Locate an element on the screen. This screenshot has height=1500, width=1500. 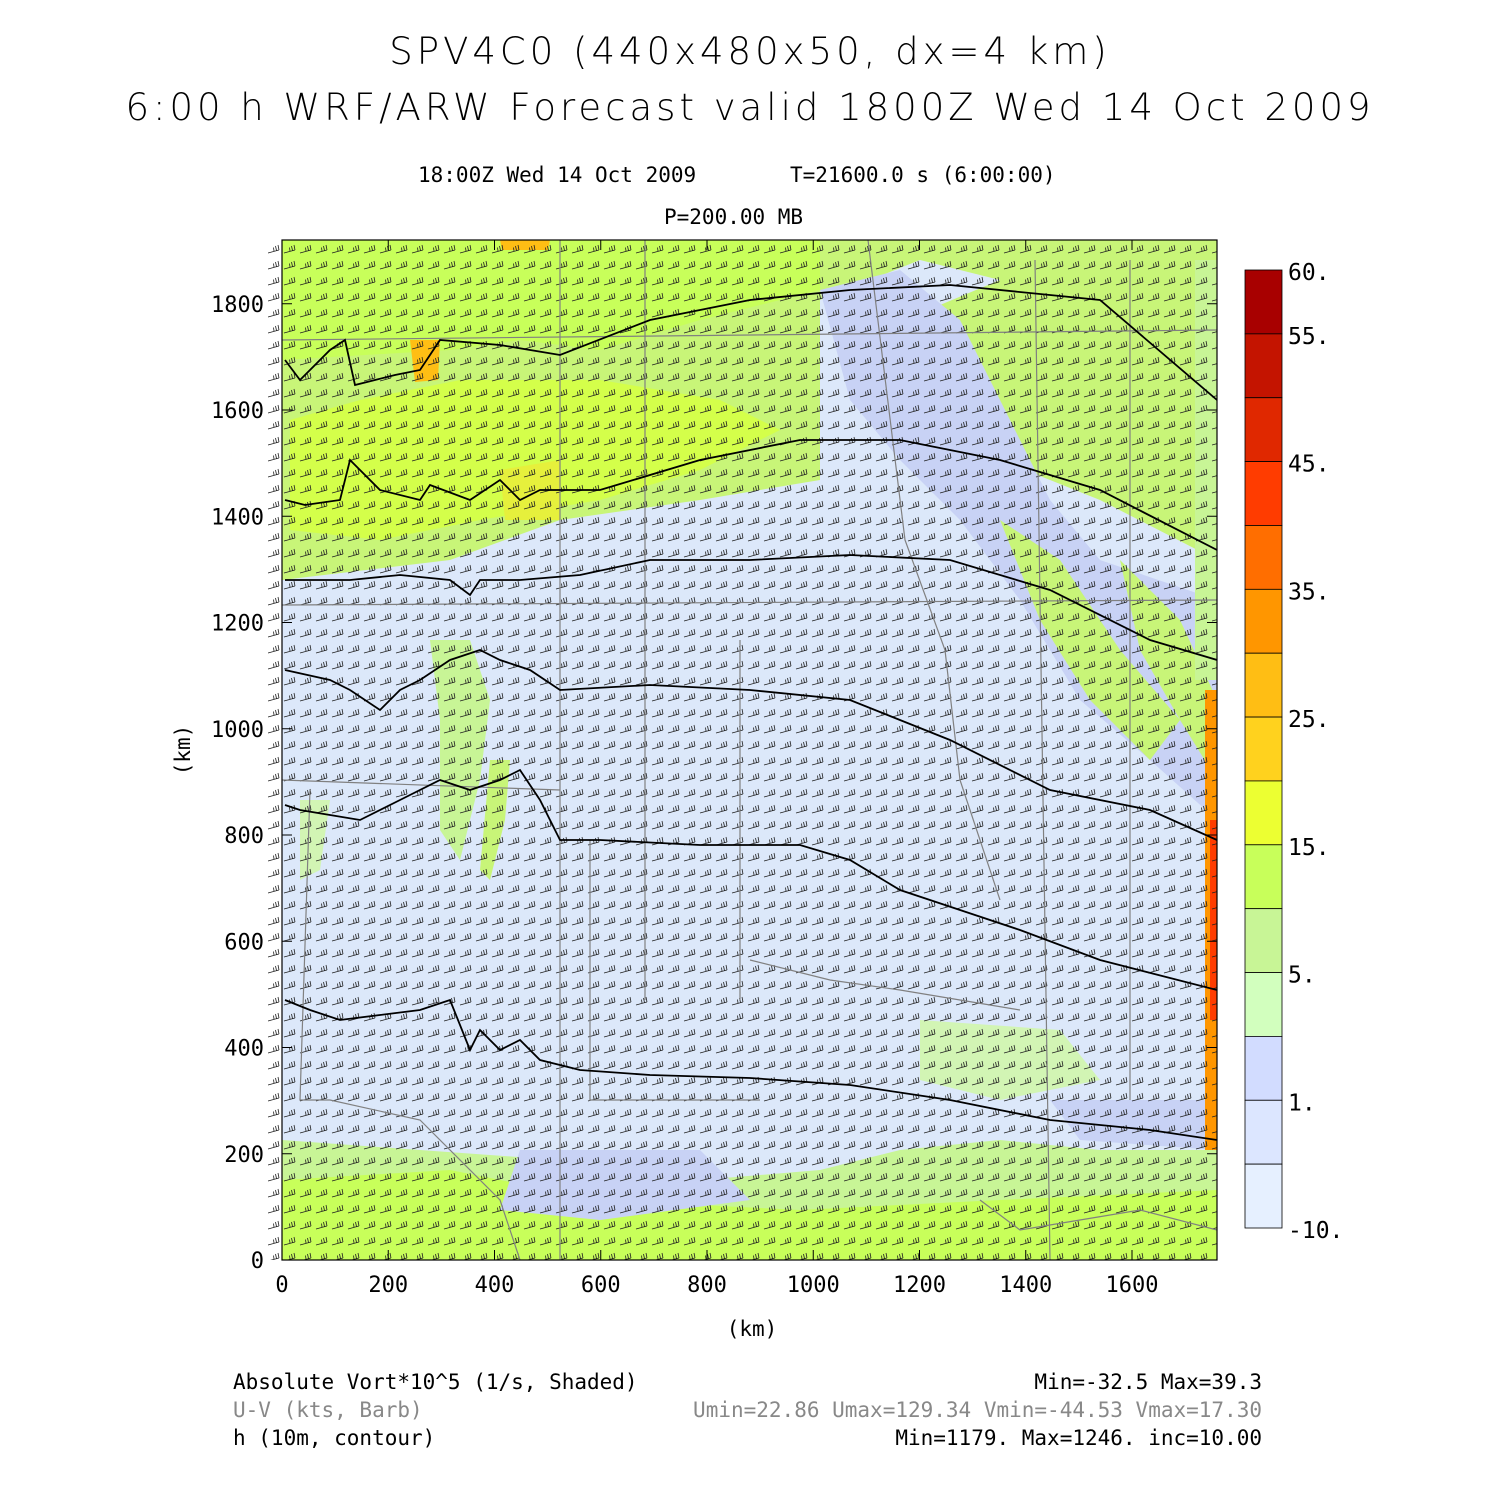
colorbar-label: 25. is located at coordinates (1309, 720).